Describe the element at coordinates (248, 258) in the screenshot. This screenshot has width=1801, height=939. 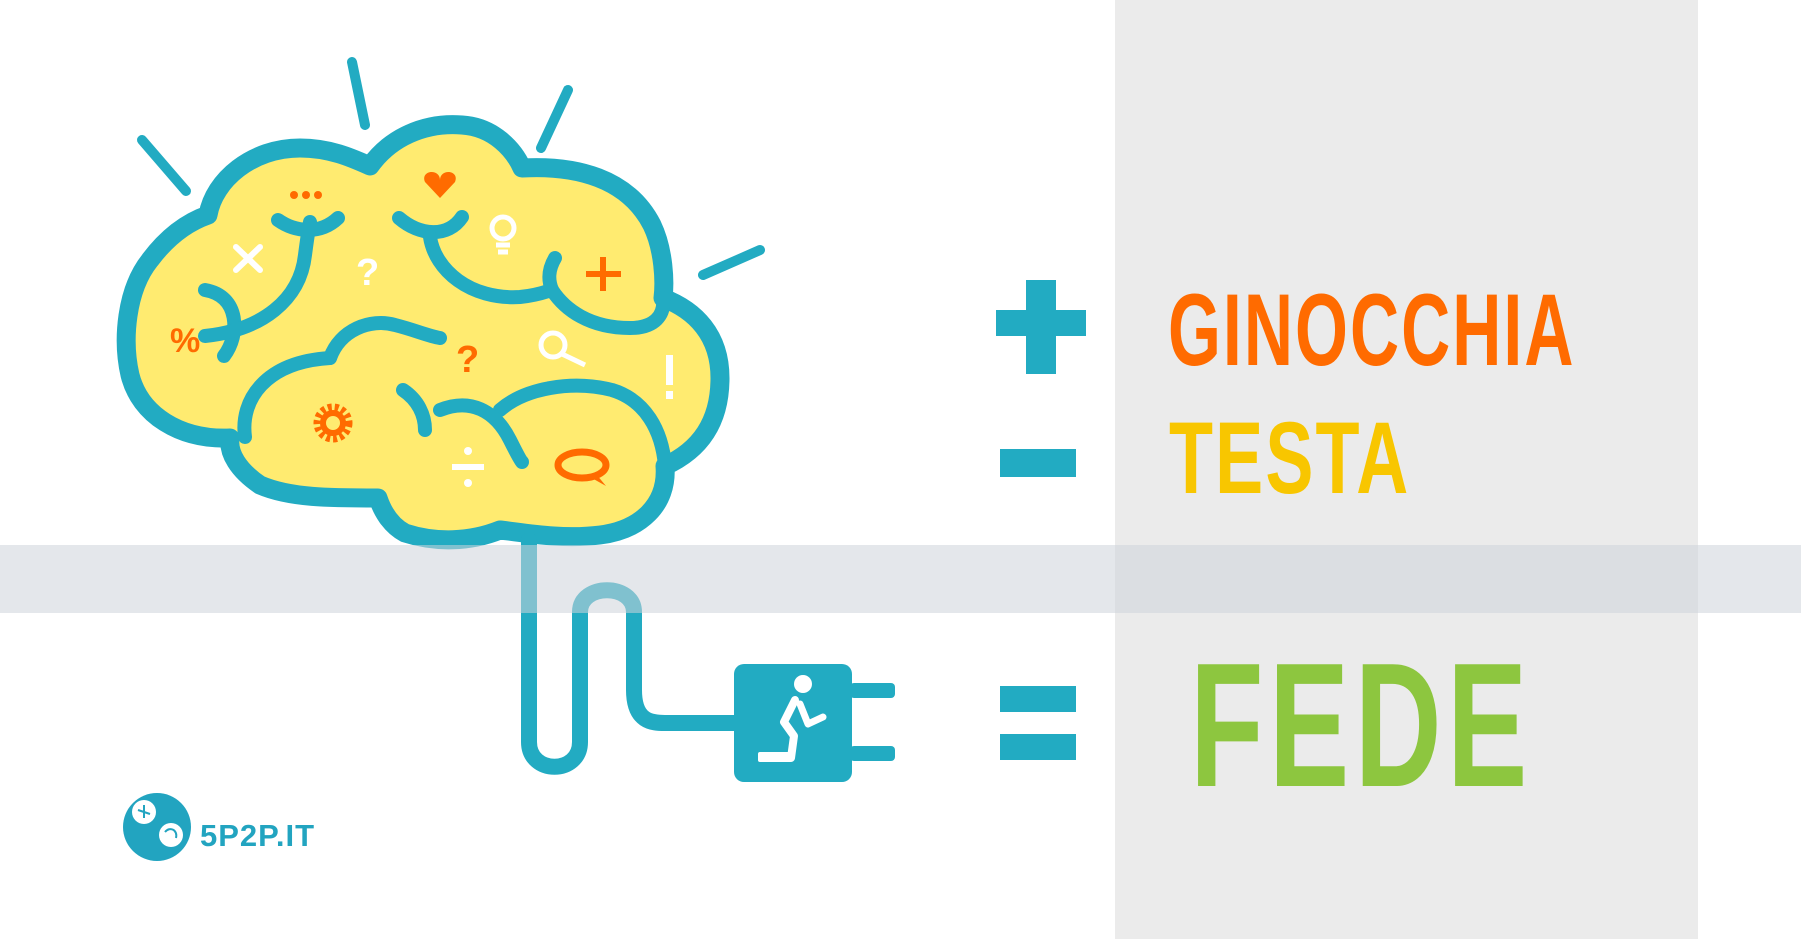
I see `times-icon` at that location.